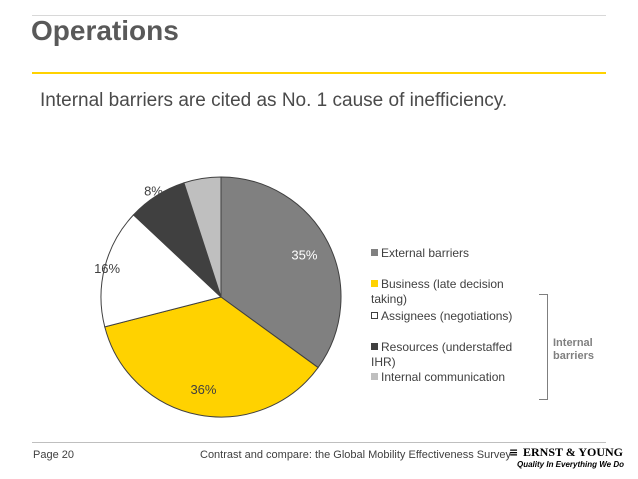 Image resolution: width=638 pixels, height=479 pixels. Describe the element at coordinates (319, 15) in the screenshot. I see `top-divider` at that location.